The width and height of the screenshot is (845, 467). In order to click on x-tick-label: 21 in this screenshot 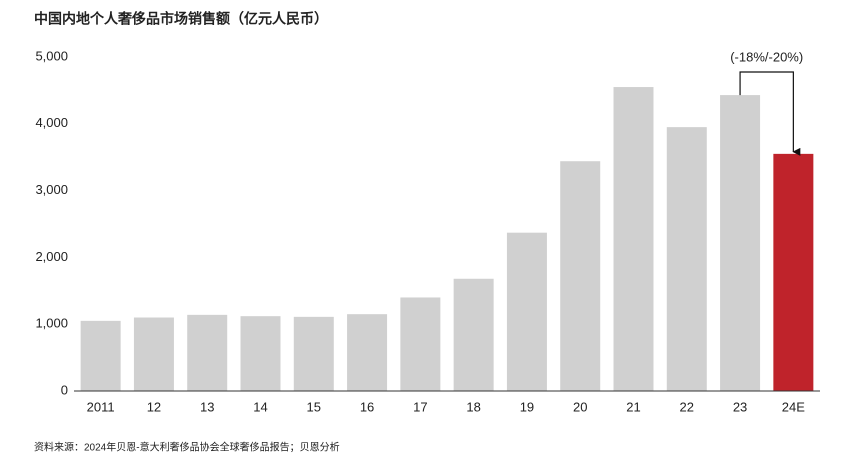, I will do `click(633, 406)`.